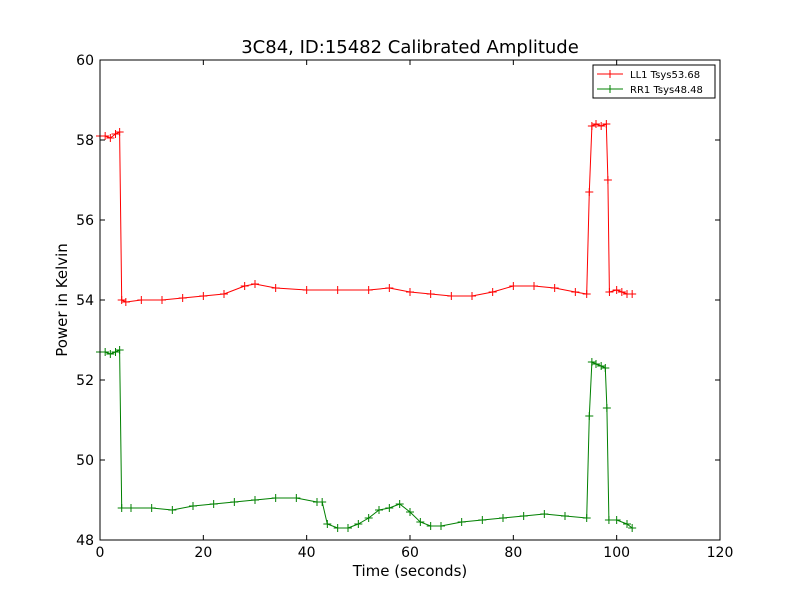  I want to click on legend-rr1-label: RR1 Tsys48.48, so click(666, 90).